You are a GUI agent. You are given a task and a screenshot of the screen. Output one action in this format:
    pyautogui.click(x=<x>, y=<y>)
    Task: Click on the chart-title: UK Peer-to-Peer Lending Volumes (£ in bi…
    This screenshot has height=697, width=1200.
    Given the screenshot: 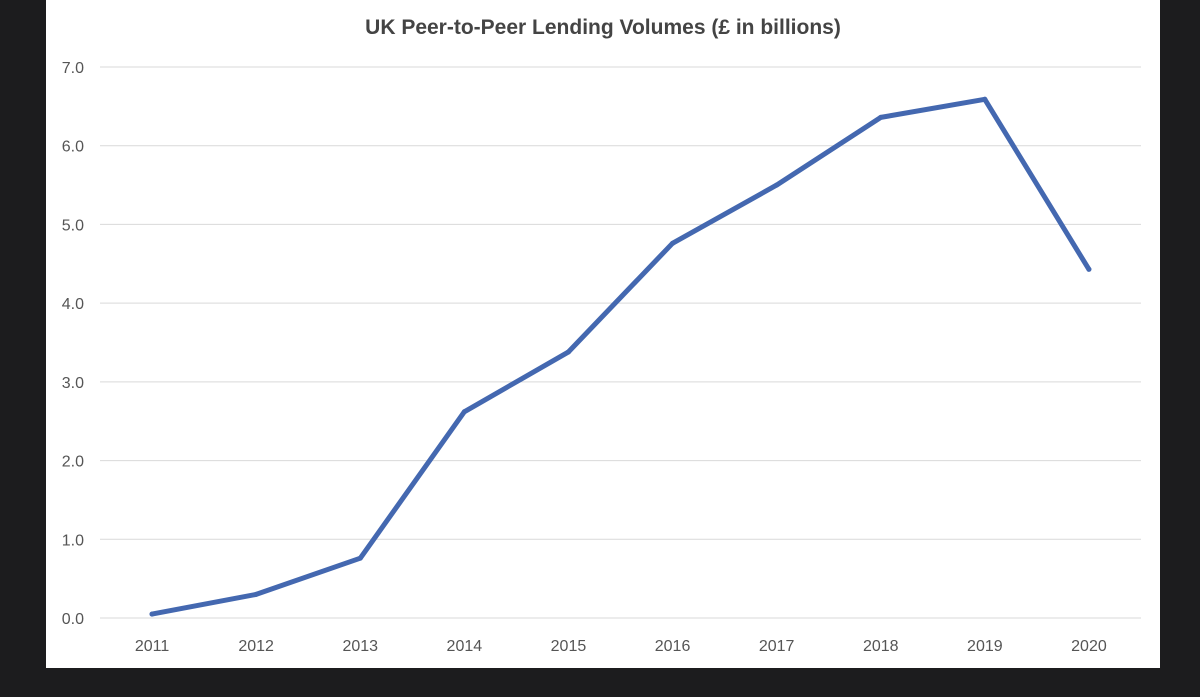 What is the action you would take?
    pyautogui.click(x=603, y=27)
    